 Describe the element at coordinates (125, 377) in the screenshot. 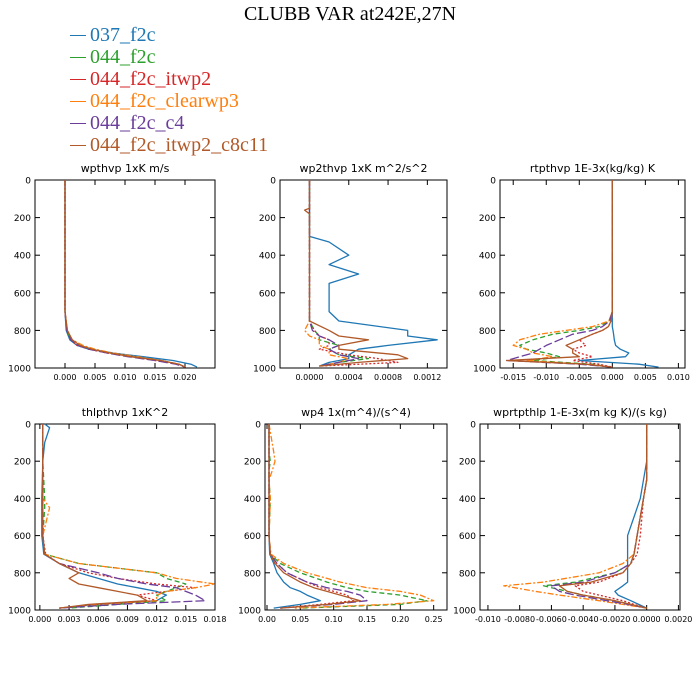

I see `x-tick-label: 0.010` at that location.